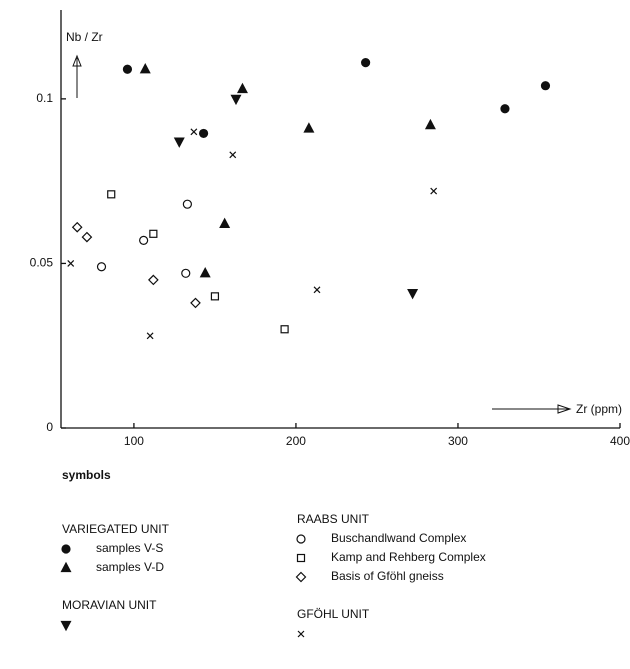 This screenshot has height=669, width=630. I want to click on y-axis-label: Nb / Zr, so click(84, 37).